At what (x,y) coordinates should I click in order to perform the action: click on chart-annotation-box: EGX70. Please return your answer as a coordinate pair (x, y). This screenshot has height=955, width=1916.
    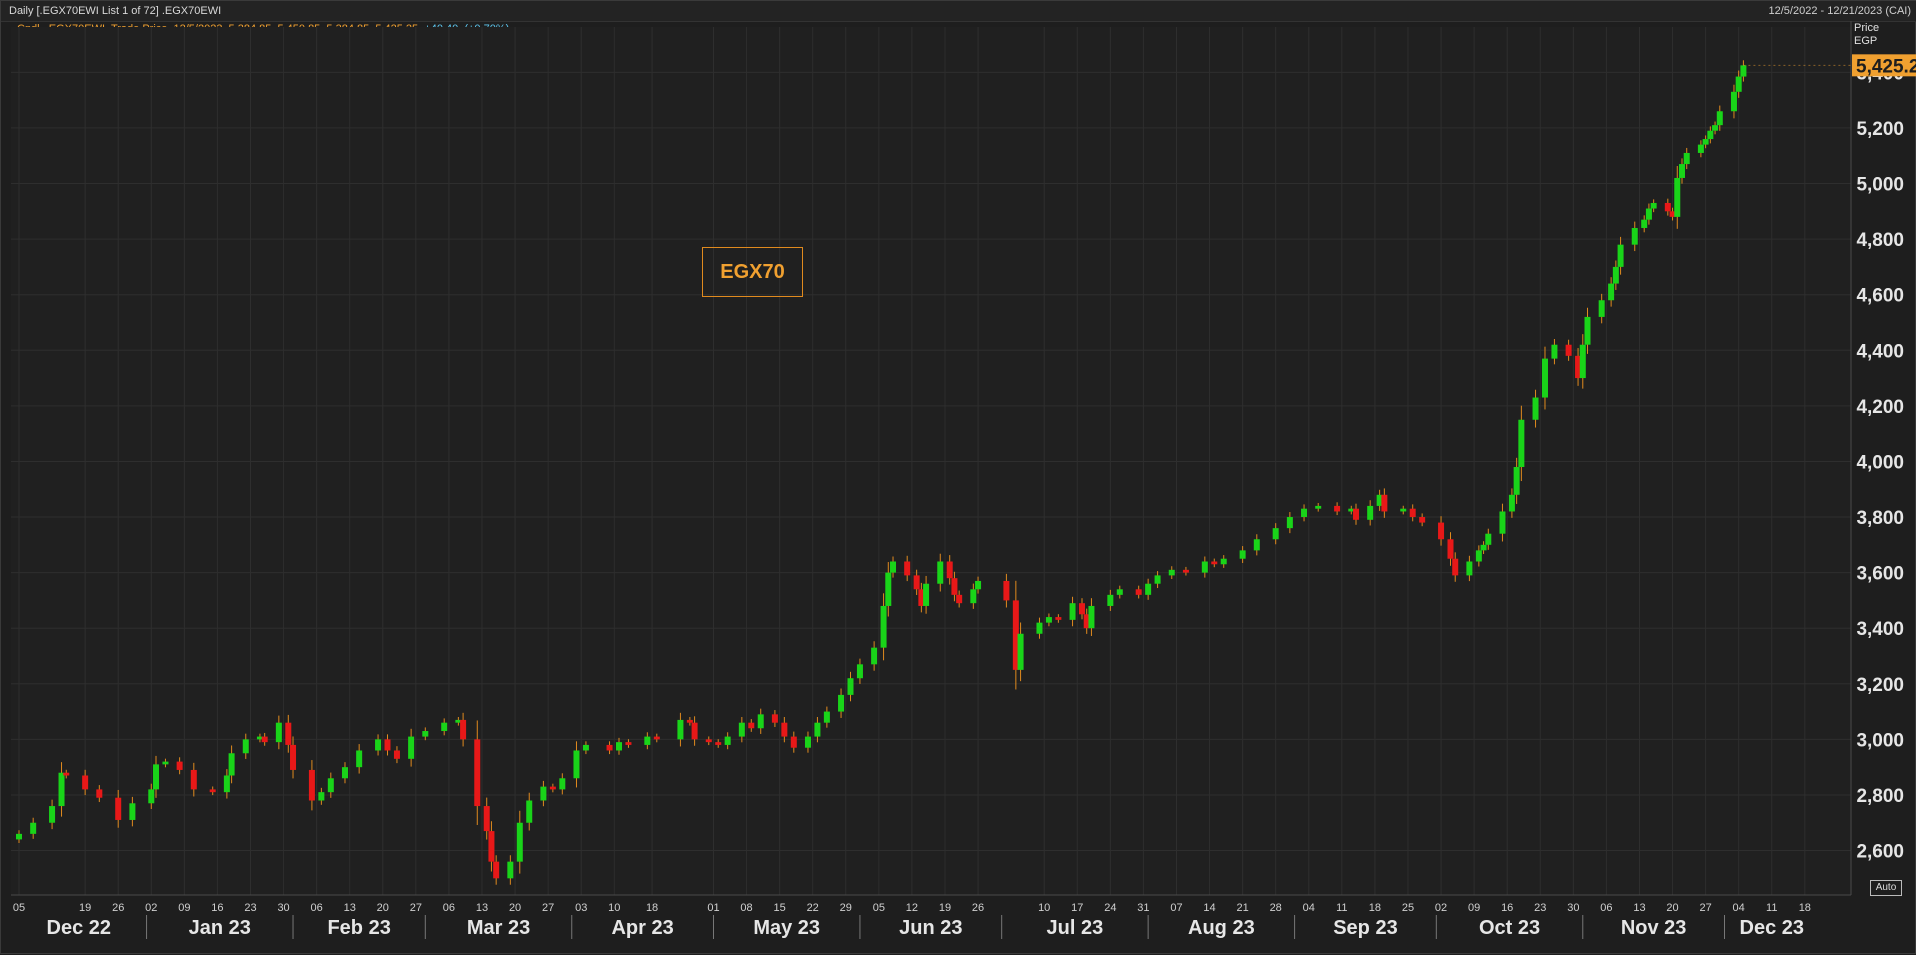
    Looking at the image, I should click on (752, 272).